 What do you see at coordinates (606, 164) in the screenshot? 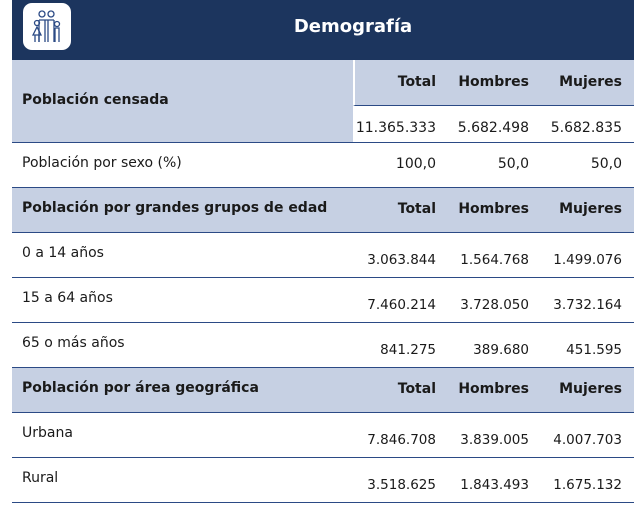
I see `value-mujeres: 50,0` at bounding box center [606, 164].